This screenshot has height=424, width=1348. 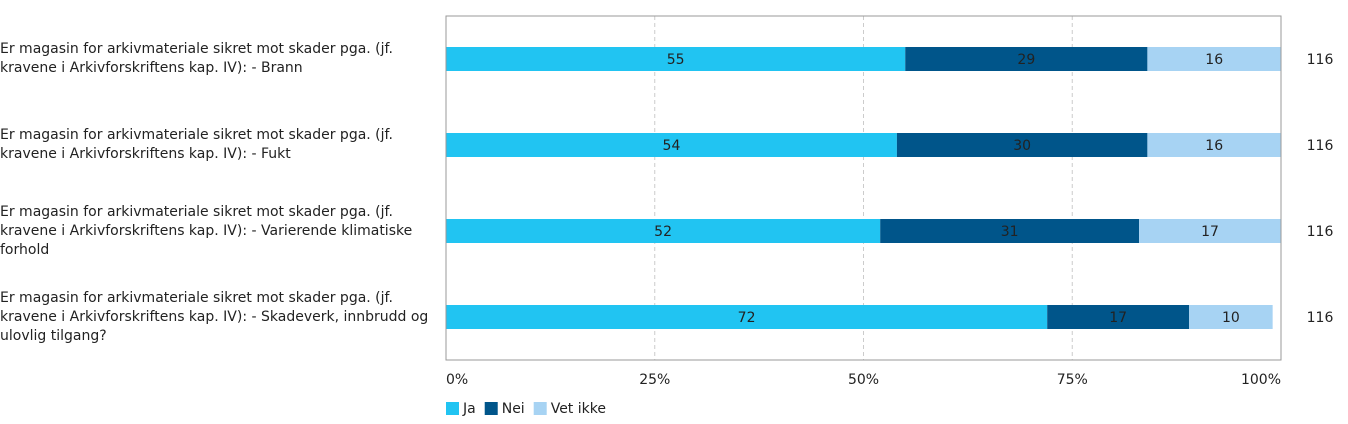 I want to click on data-label: 10, so click(x=1231, y=318).